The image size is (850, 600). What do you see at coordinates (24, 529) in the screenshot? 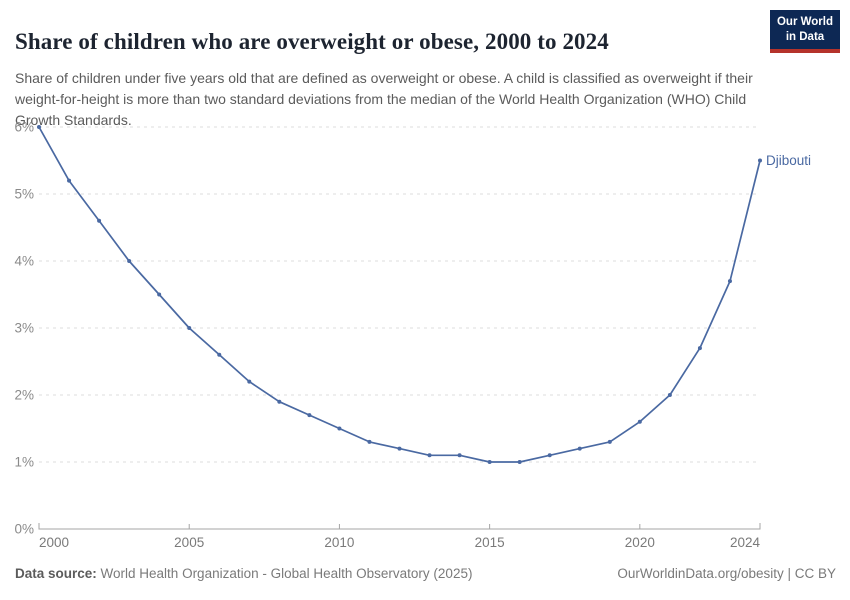
I see `y-axis-label: 0%` at bounding box center [24, 529].